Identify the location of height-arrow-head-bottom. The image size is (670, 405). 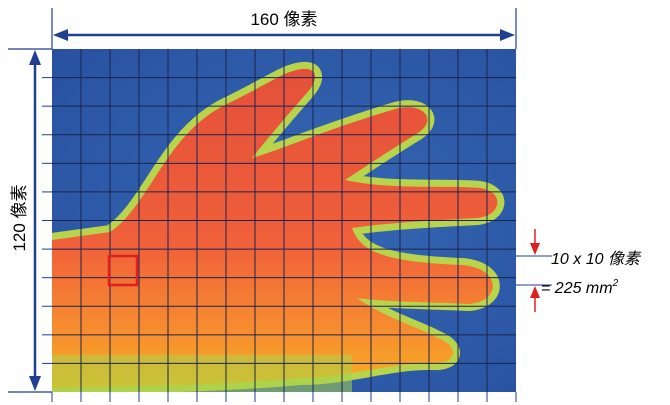
(35, 383).